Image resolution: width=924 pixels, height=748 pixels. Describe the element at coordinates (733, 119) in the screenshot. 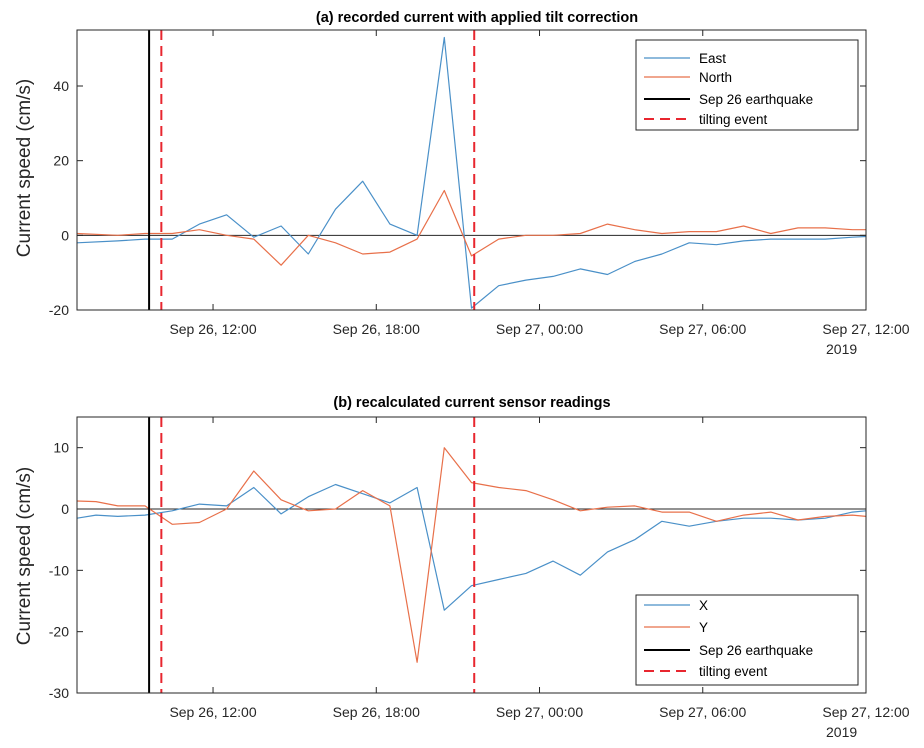

I see `legend-label-tilting: tilting event` at that location.